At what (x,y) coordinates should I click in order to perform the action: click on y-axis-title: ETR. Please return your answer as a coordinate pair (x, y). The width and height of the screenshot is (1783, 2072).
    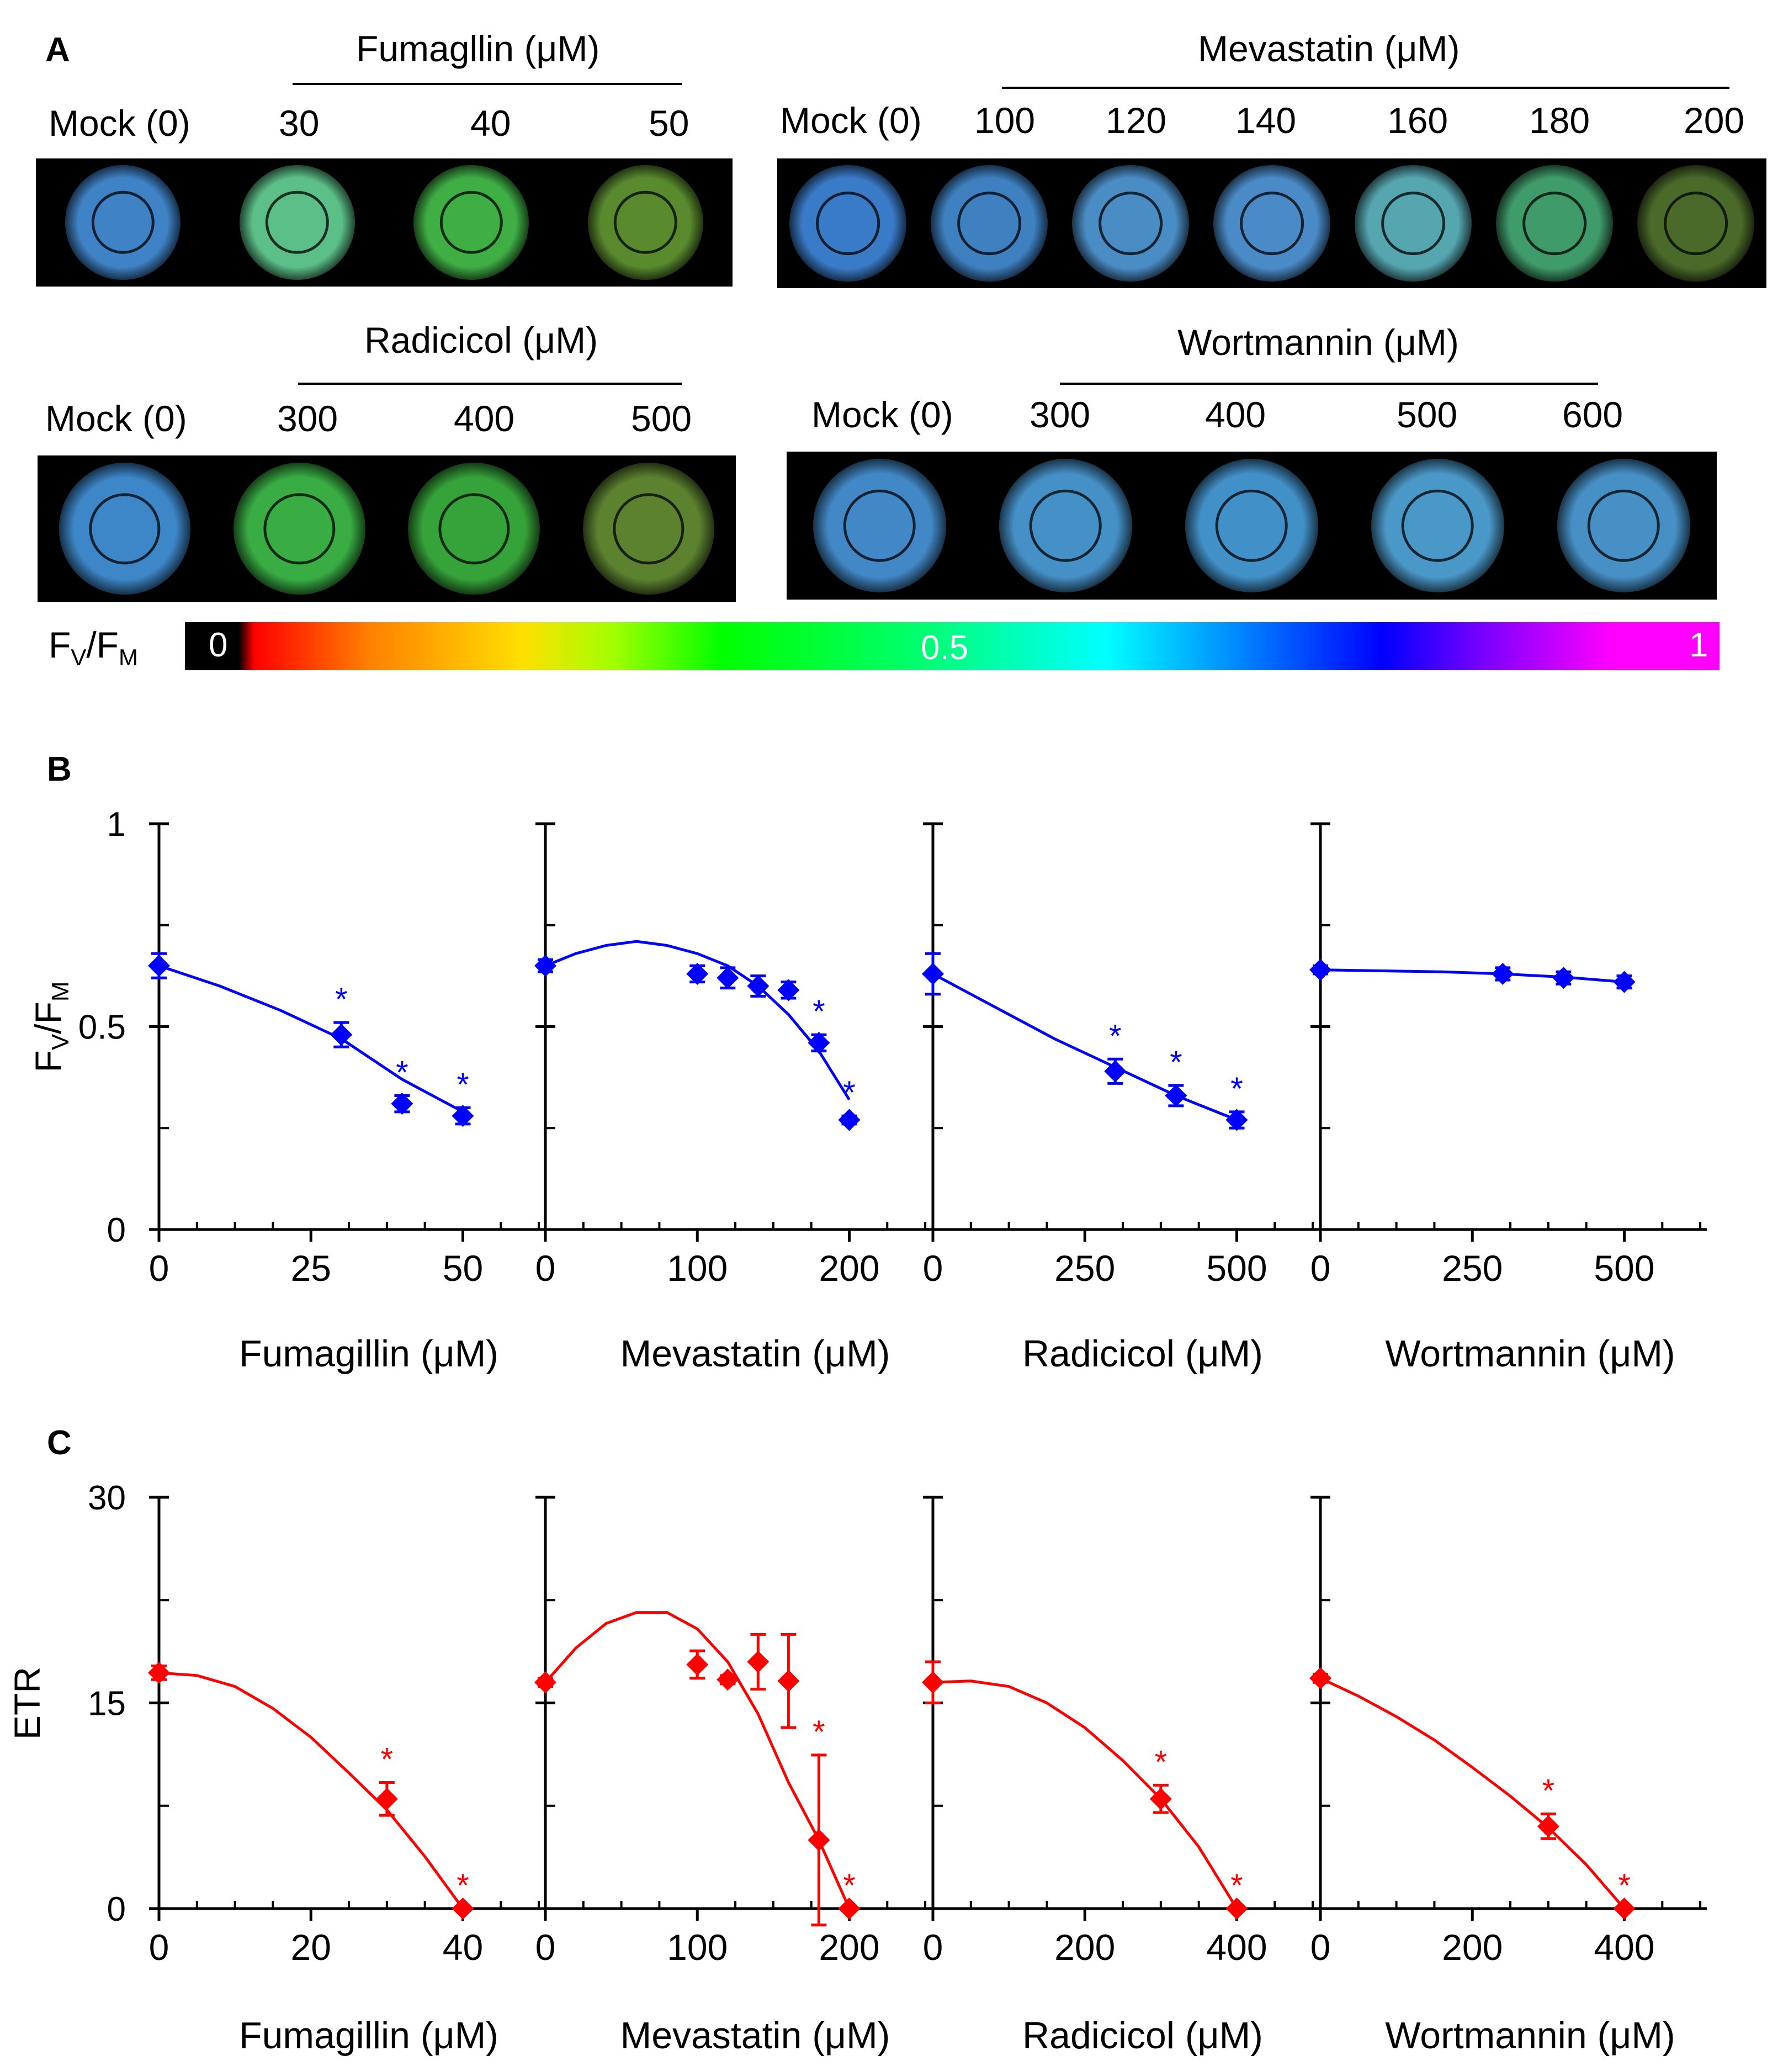
    Looking at the image, I should click on (27, 1703).